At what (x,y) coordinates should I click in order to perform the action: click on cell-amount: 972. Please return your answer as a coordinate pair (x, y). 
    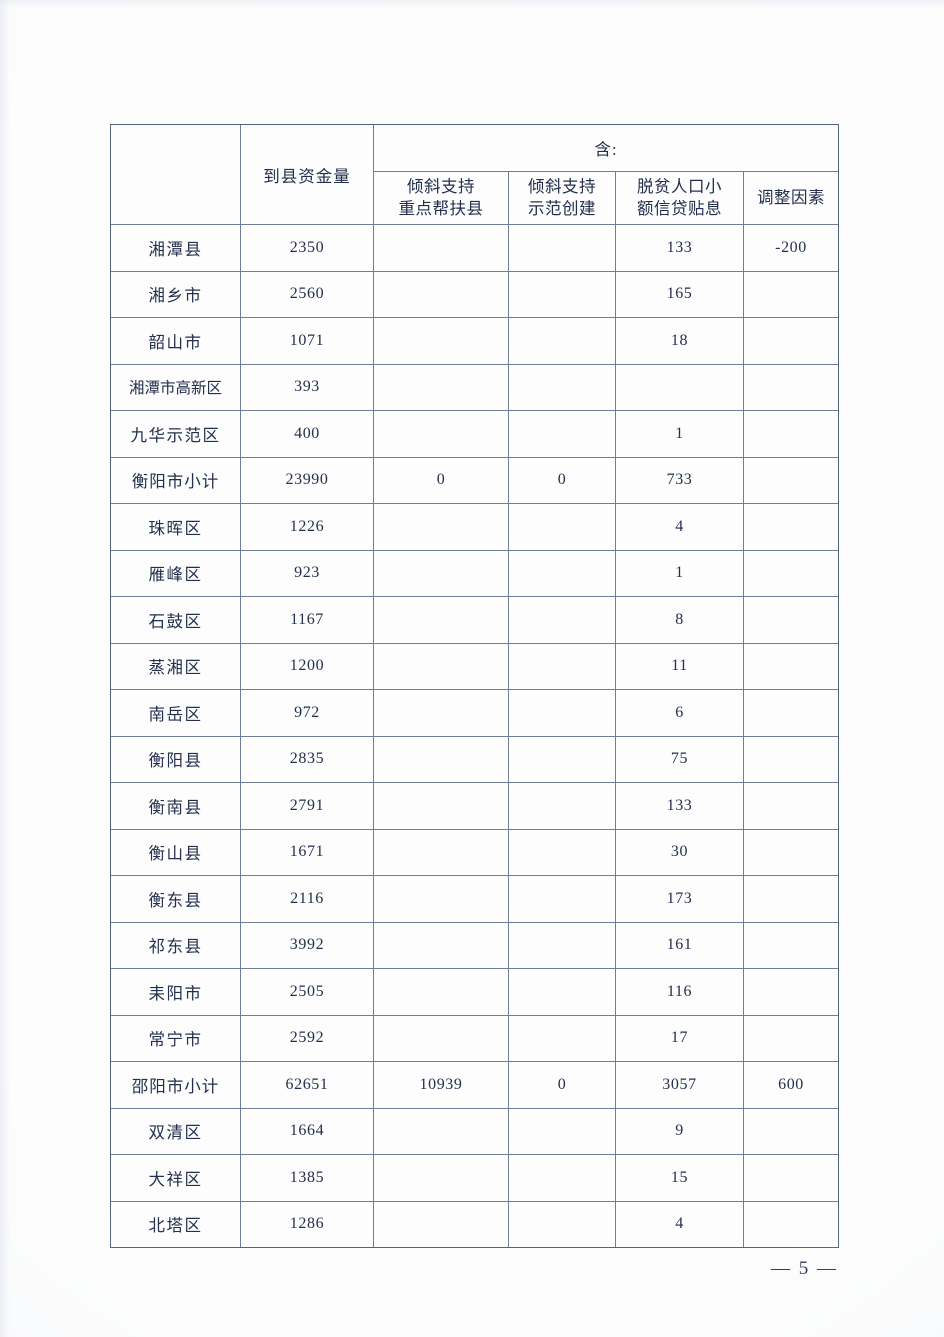
    Looking at the image, I should click on (307, 713).